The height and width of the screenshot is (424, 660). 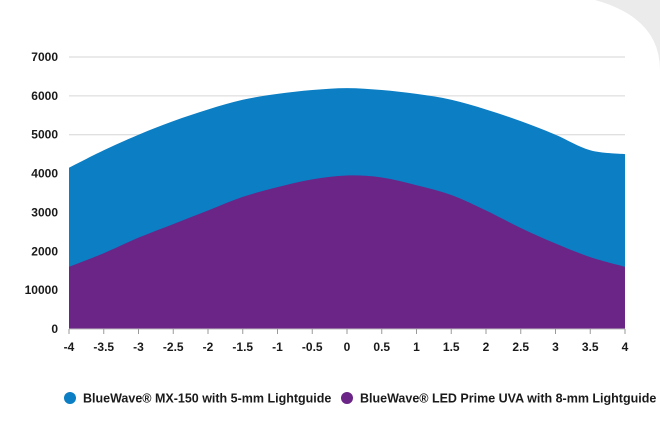 I want to click on x-tick-label: 2.5, so click(x=520, y=347).